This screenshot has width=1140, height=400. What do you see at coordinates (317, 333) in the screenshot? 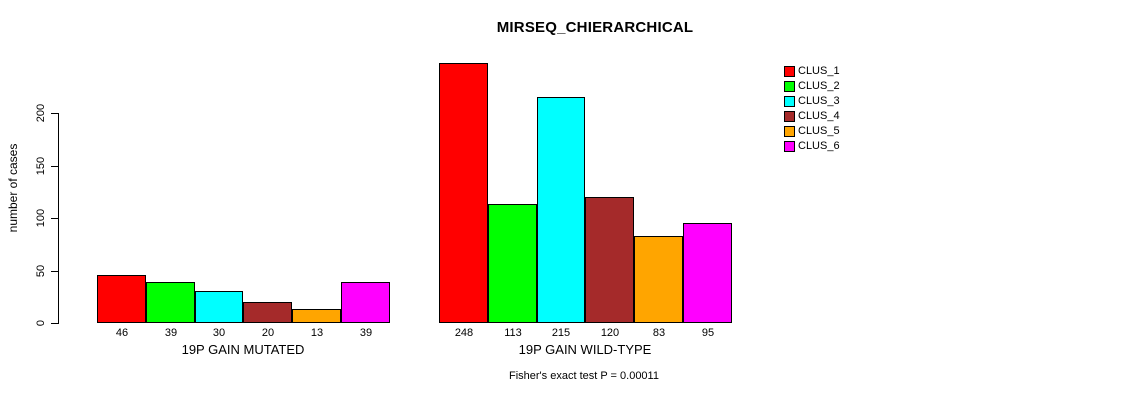
I see `bar-value-label: 13` at bounding box center [317, 333].